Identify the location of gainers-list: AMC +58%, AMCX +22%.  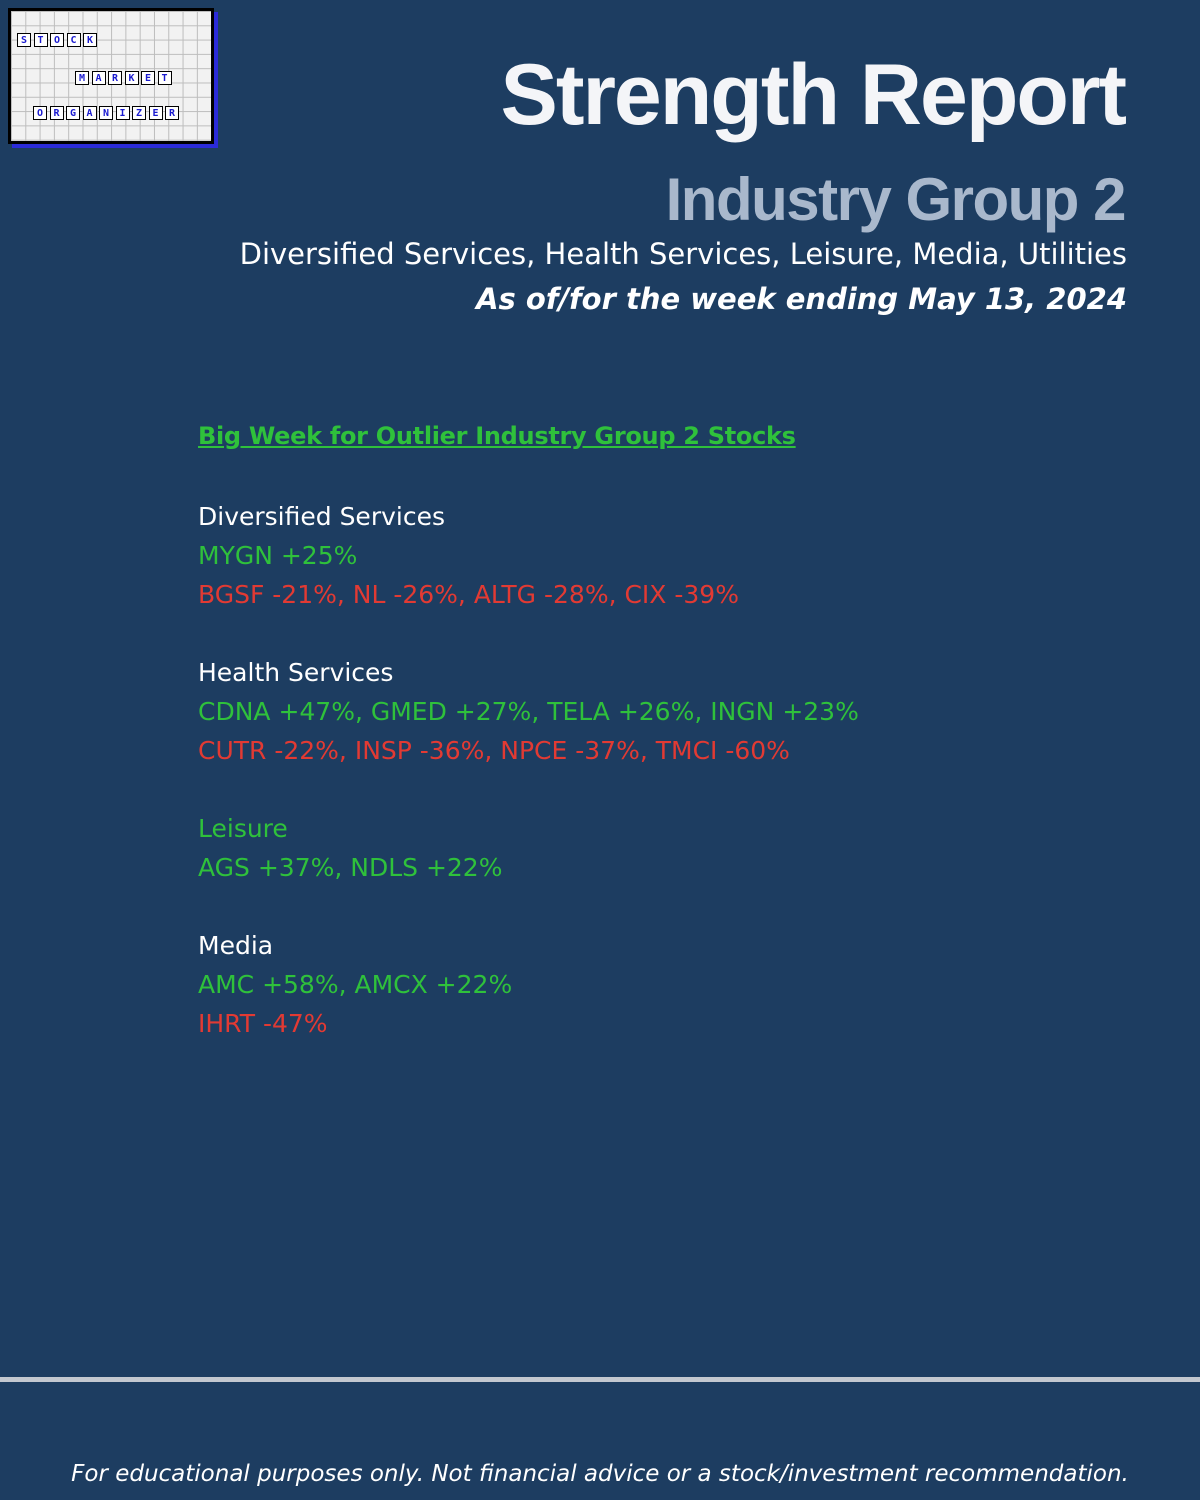
(355, 984).